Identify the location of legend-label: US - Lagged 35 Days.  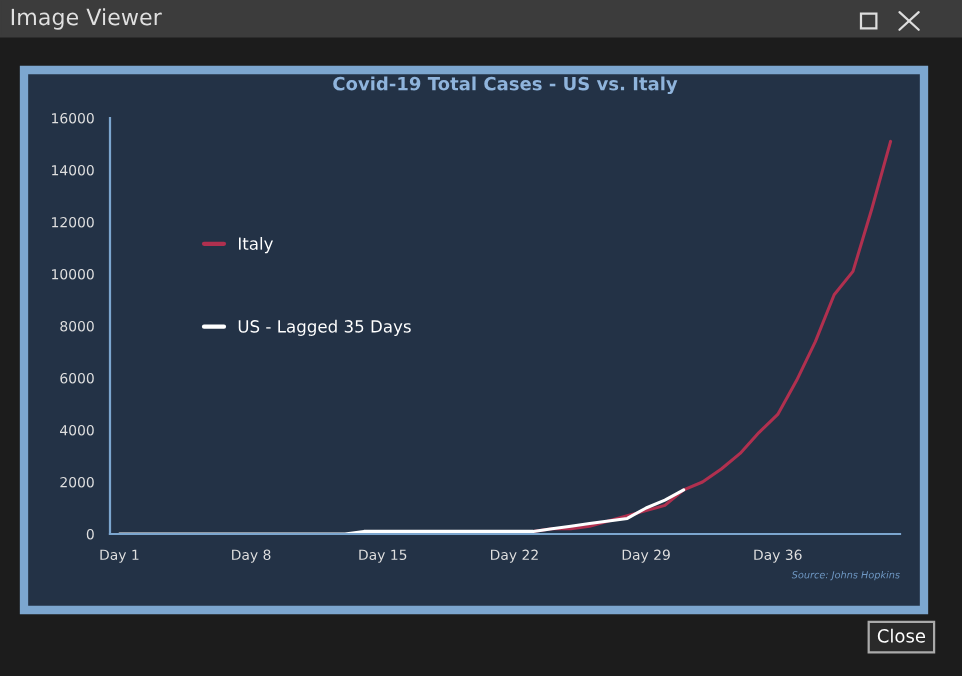
(324, 327).